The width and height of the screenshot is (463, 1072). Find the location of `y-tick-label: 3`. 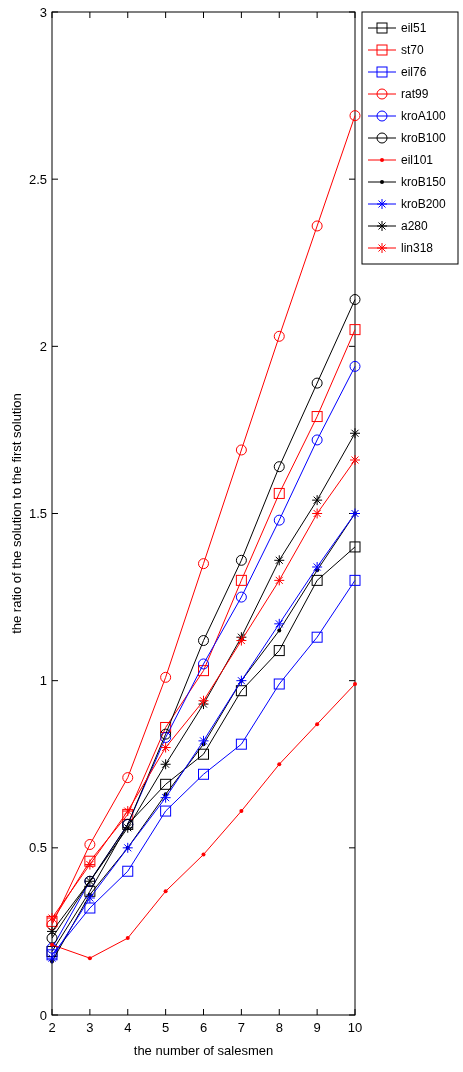

y-tick-label: 3 is located at coordinates (43, 12).